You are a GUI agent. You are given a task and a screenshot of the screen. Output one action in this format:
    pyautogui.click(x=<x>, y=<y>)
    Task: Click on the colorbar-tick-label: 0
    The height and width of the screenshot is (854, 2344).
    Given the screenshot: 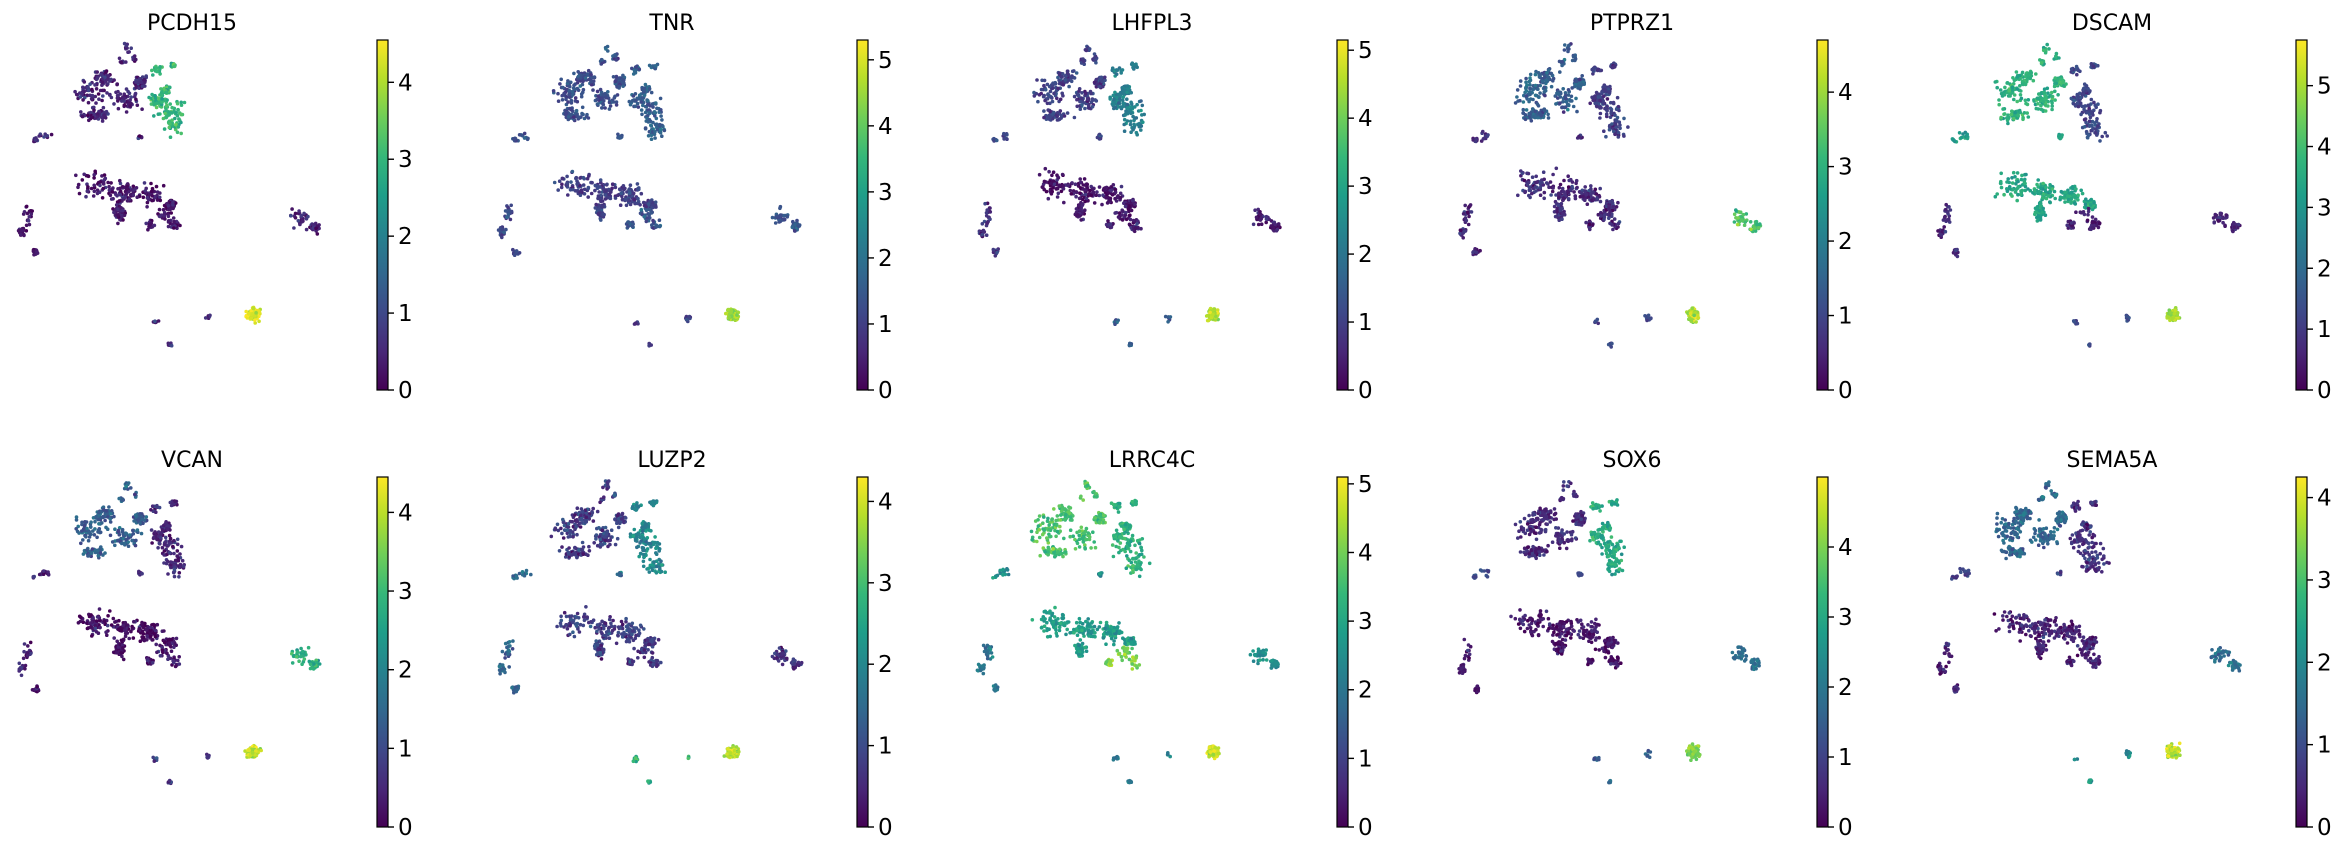 What is the action you would take?
    pyautogui.click(x=405, y=391)
    